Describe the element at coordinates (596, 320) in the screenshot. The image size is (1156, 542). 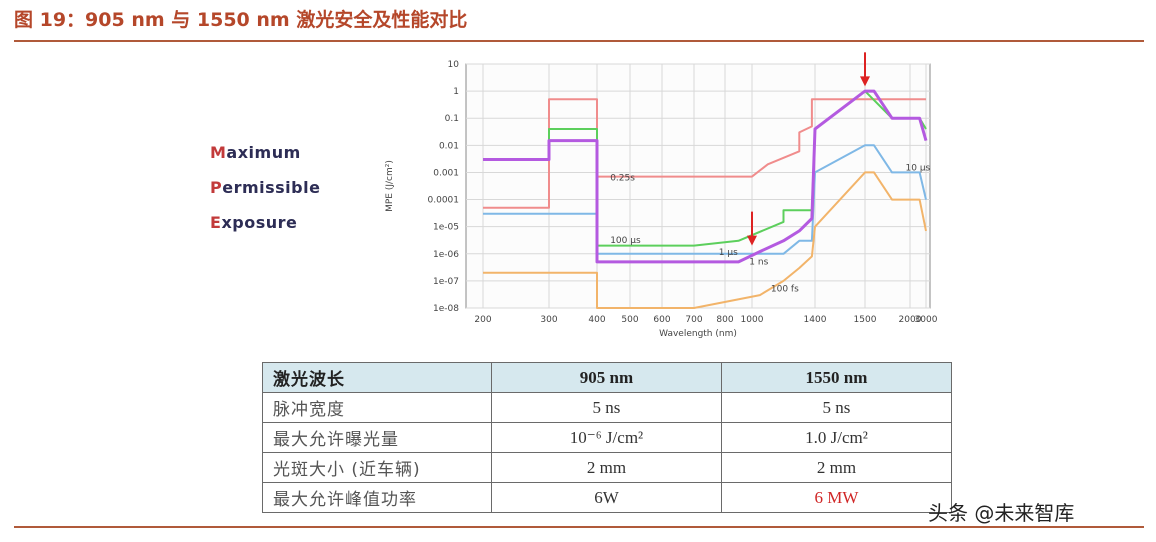
I see `x-tick-label: 400` at that location.